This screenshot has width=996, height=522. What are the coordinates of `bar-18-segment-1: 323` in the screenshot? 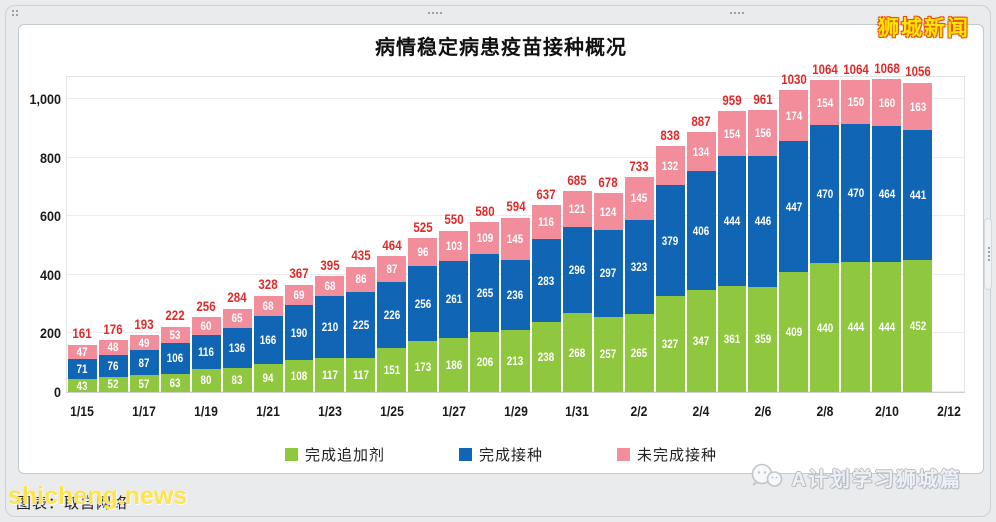 It's located at (639, 267).